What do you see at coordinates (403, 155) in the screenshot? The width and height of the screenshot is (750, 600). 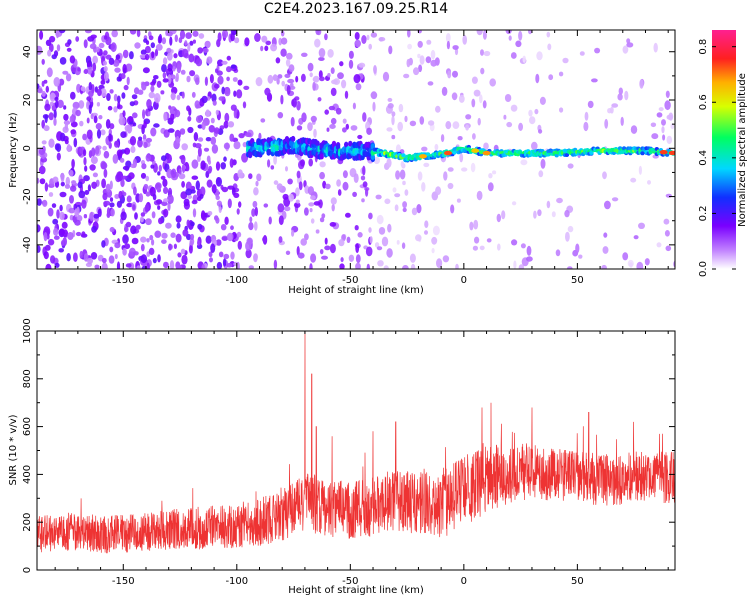 I see `ridge-cell` at bounding box center [403, 155].